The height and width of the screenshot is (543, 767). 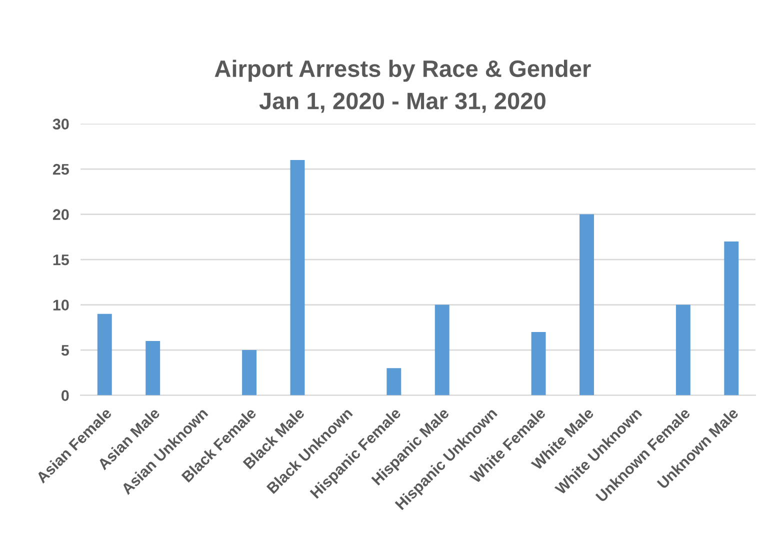 What do you see at coordinates (60, 169) in the screenshot?
I see `y-tick-label: 25` at bounding box center [60, 169].